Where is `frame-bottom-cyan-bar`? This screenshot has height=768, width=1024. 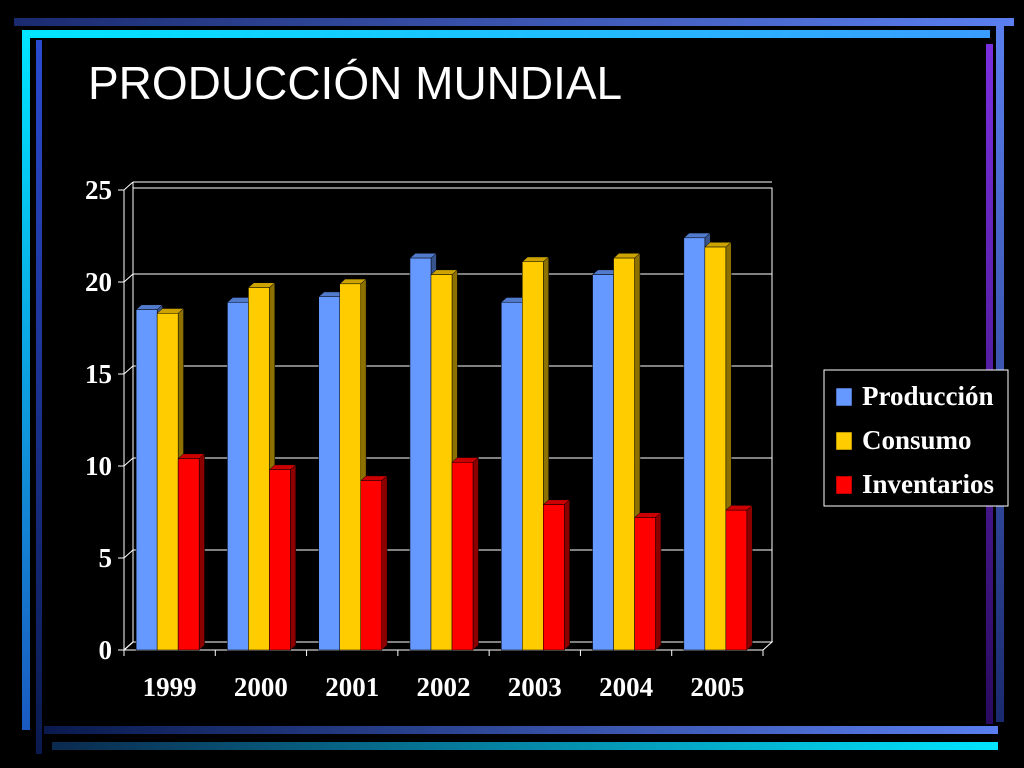
frame-bottom-cyan-bar is located at coordinates (525, 746).